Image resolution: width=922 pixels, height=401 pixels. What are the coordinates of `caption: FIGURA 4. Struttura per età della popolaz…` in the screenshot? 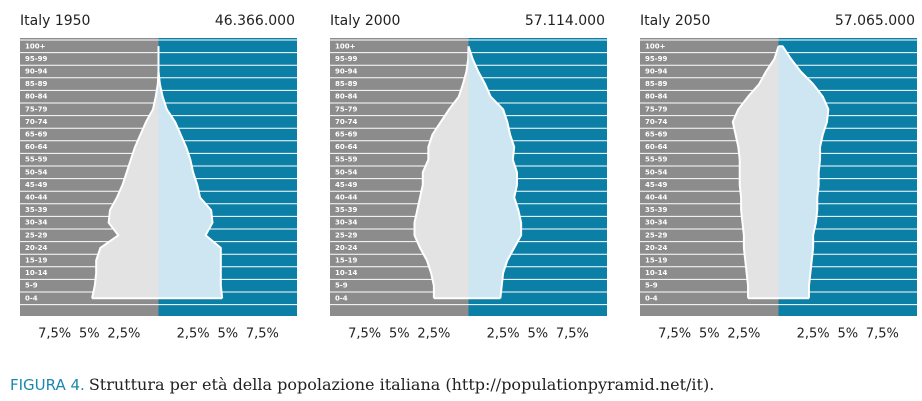 It's located at (362, 384).